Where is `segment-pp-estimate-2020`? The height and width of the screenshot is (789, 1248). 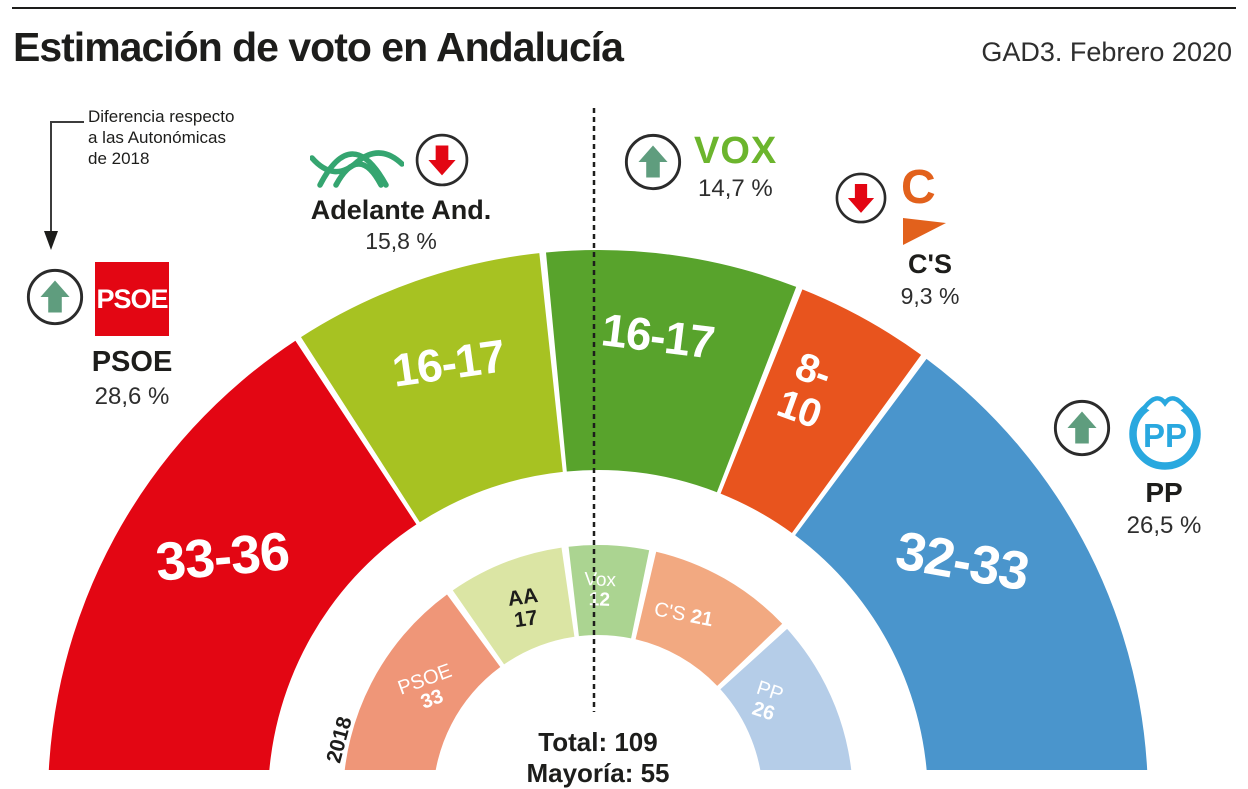
segment-pp-estimate-2020 is located at coordinates (971, 564).